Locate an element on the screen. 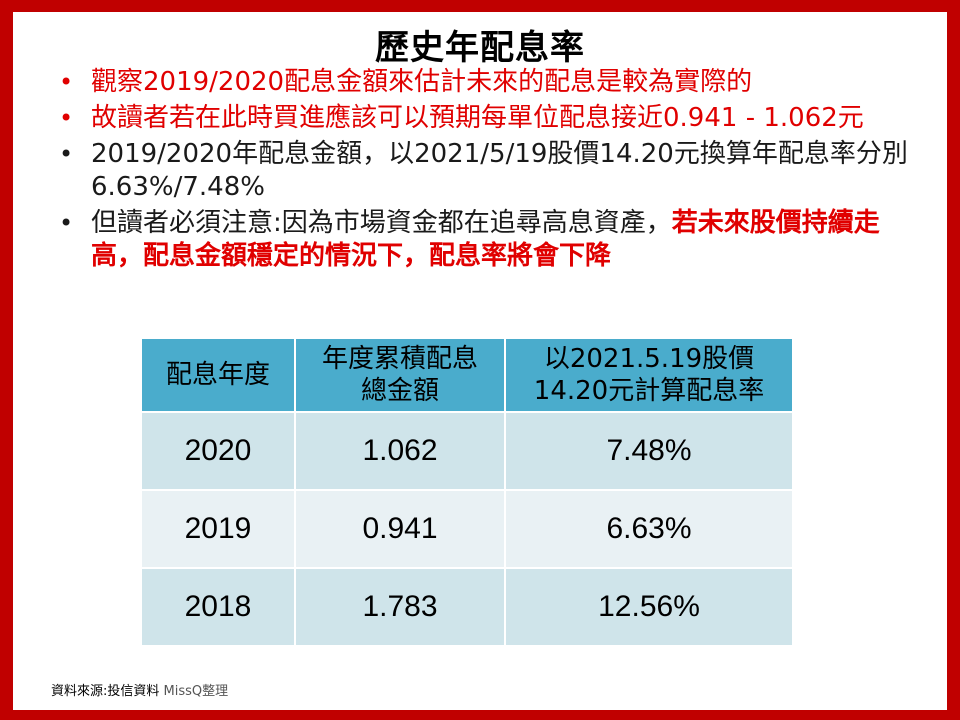  bullet-text: 但讀者必須注意:因為市場資金都在追尋高息資產， is located at coordinates (381, 223).